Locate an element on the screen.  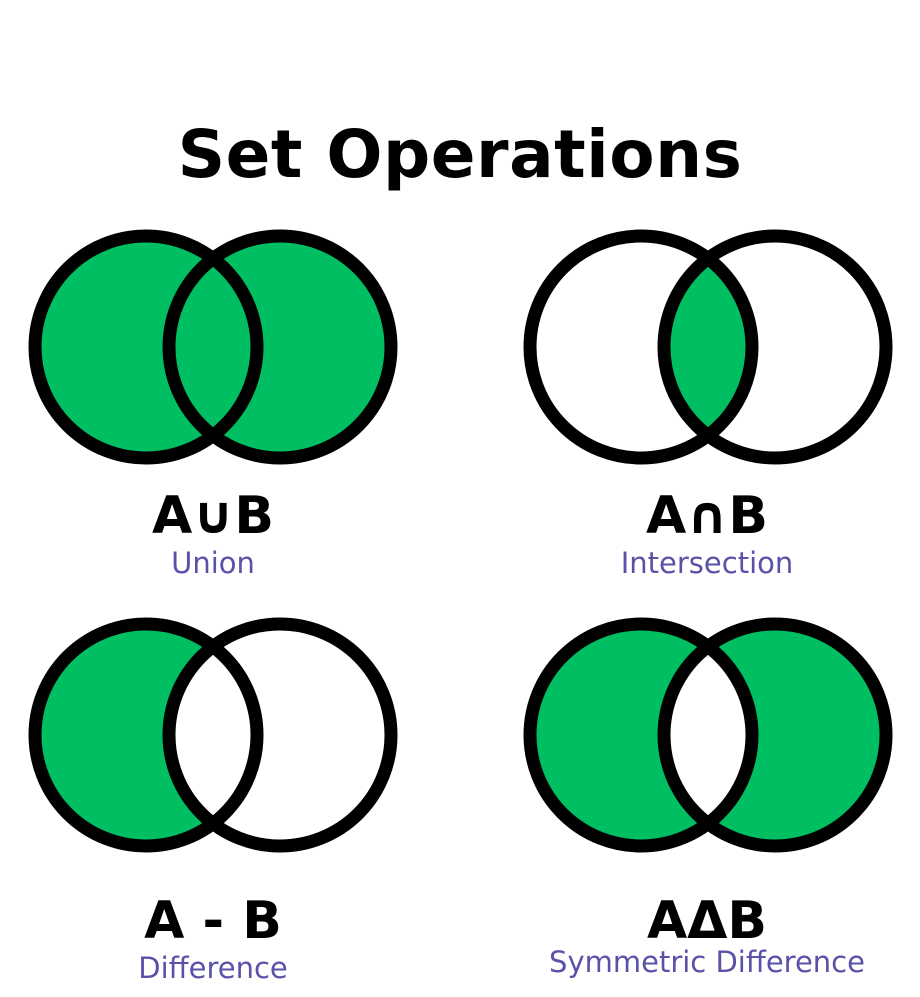
union-name: Union is located at coordinates (213, 563).